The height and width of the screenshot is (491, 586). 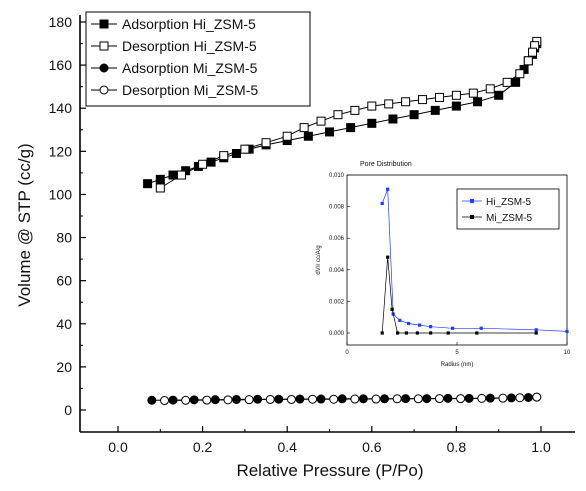 I want to click on inset-y-tick-label: 0.002, so click(x=337, y=302).